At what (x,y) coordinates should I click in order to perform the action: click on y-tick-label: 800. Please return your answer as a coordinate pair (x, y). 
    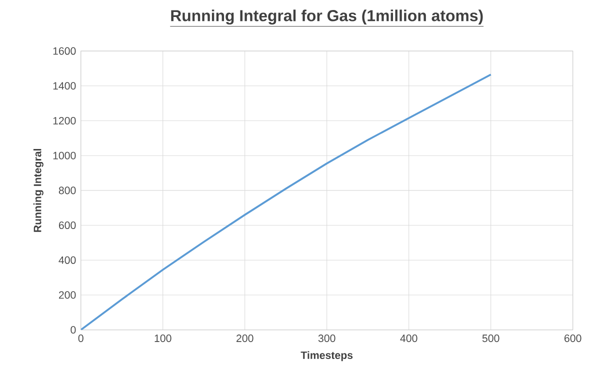
    Looking at the image, I should click on (67, 190).